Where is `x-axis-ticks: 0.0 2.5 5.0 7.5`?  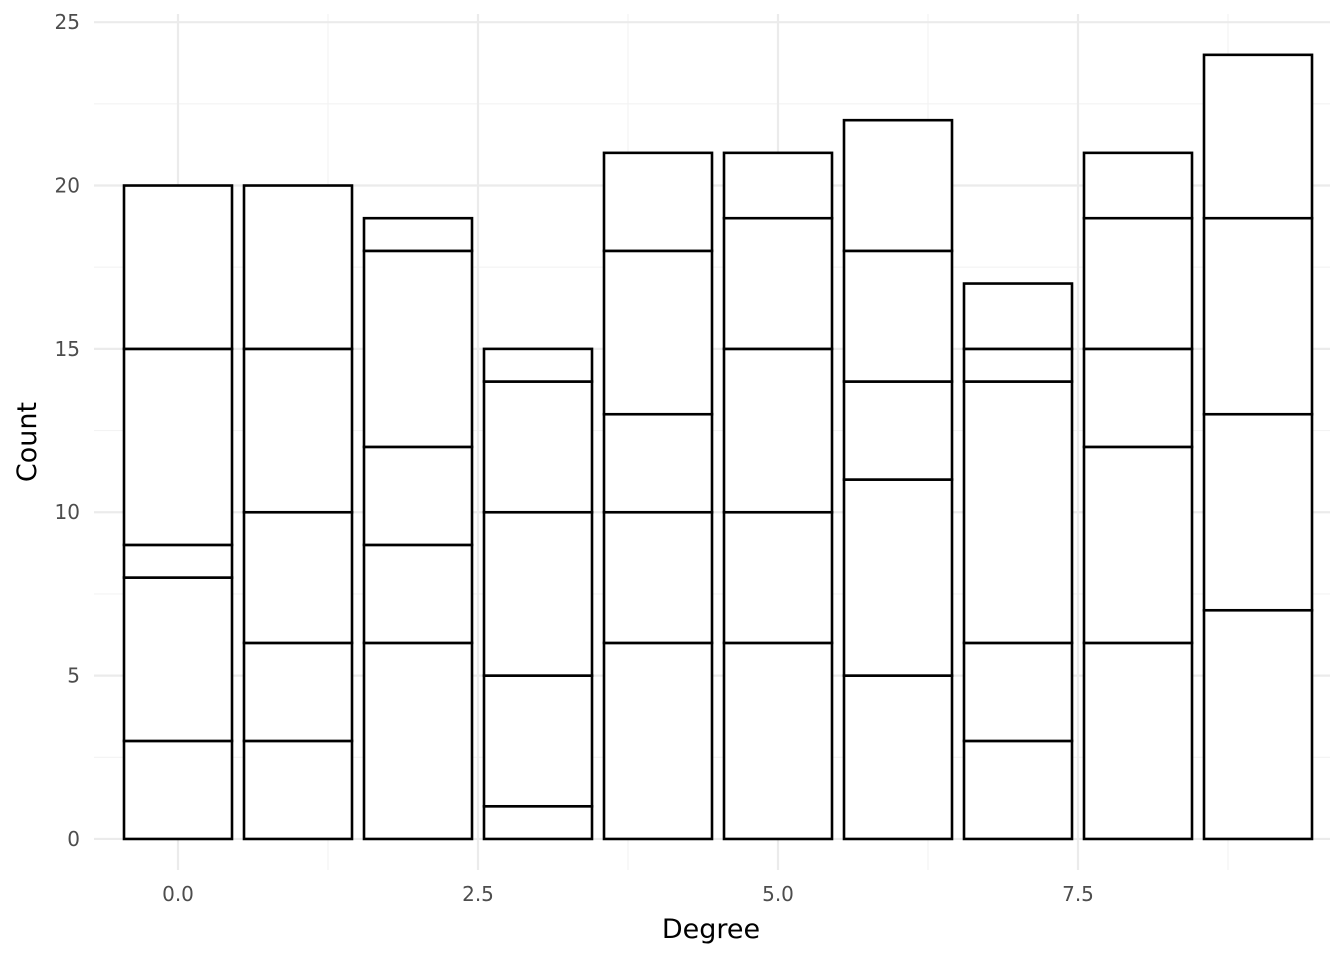 x-axis-ticks: 0.0 2.5 5.0 7.5 is located at coordinates (628, 894).